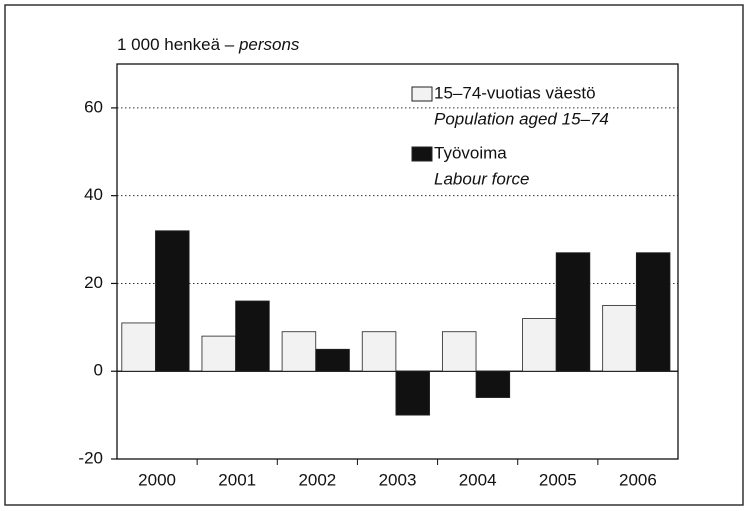 The width and height of the screenshot is (749, 511). Describe the element at coordinates (93, 194) in the screenshot. I see `y-tick-label: 40` at that location.